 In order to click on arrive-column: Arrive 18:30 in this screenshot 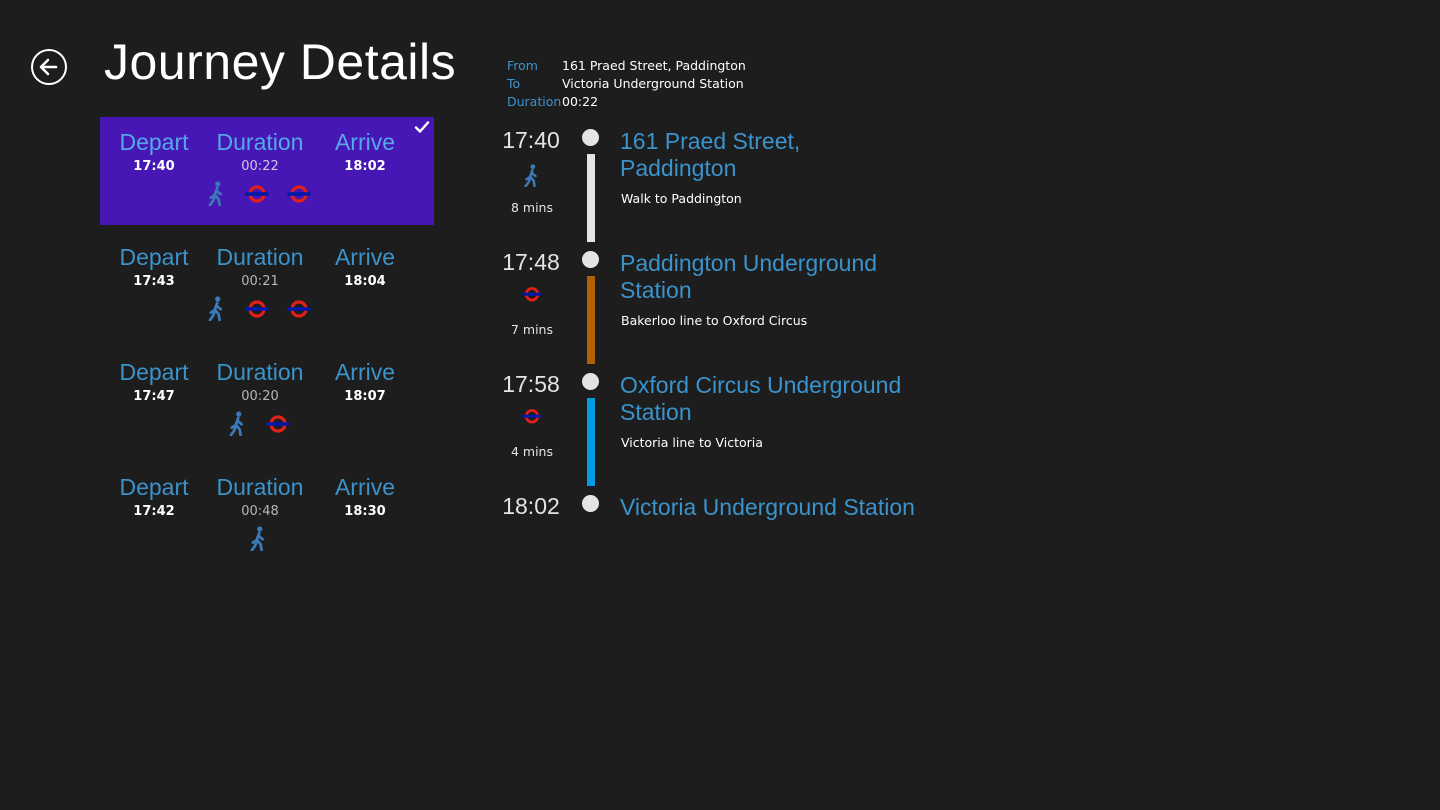, I will do `click(365, 499)`.